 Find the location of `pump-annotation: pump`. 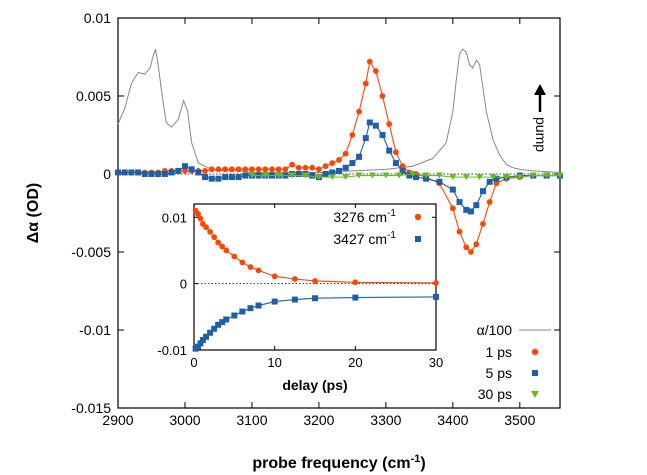

pump-annotation: pump is located at coordinates (541, 118).